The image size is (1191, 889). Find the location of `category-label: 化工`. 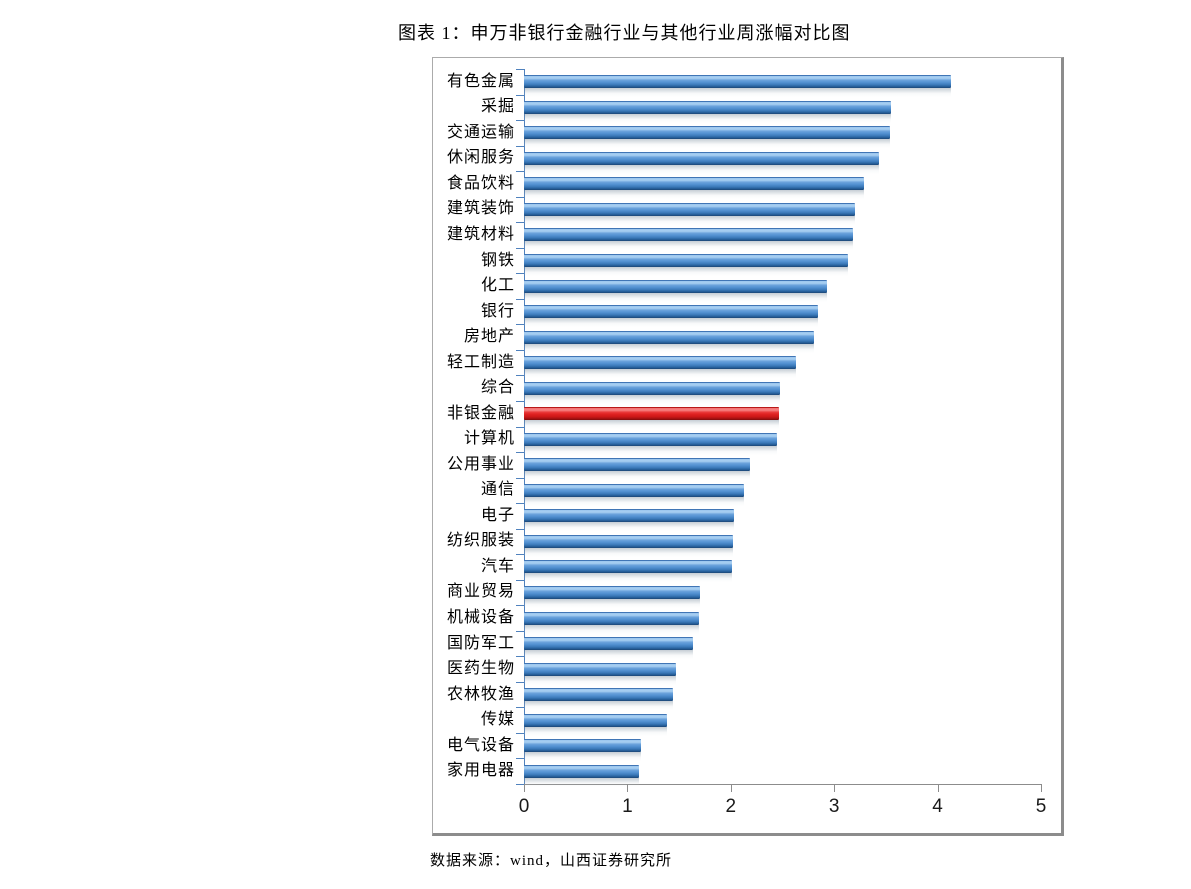

category-label: 化工 is located at coordinates (497, 286).